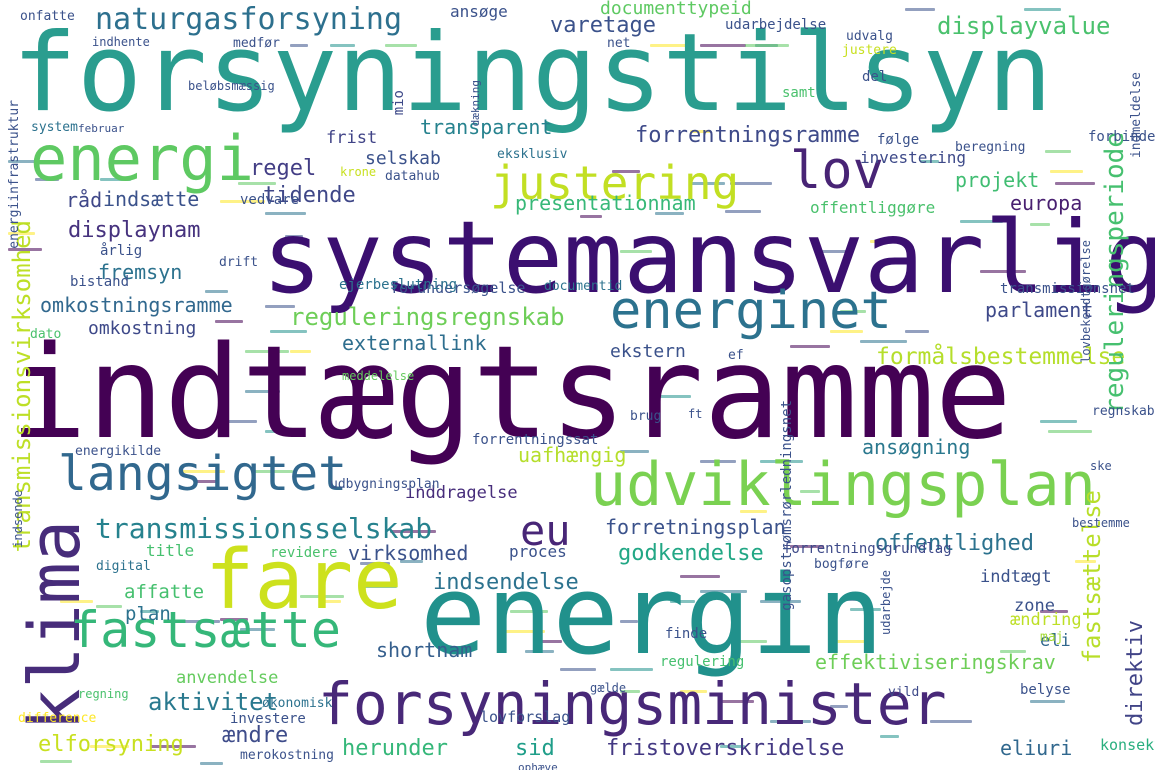 This screenshot has height=770, width=1155. I want to click on cloud-word: udarbejdelse, so click(776, 25).